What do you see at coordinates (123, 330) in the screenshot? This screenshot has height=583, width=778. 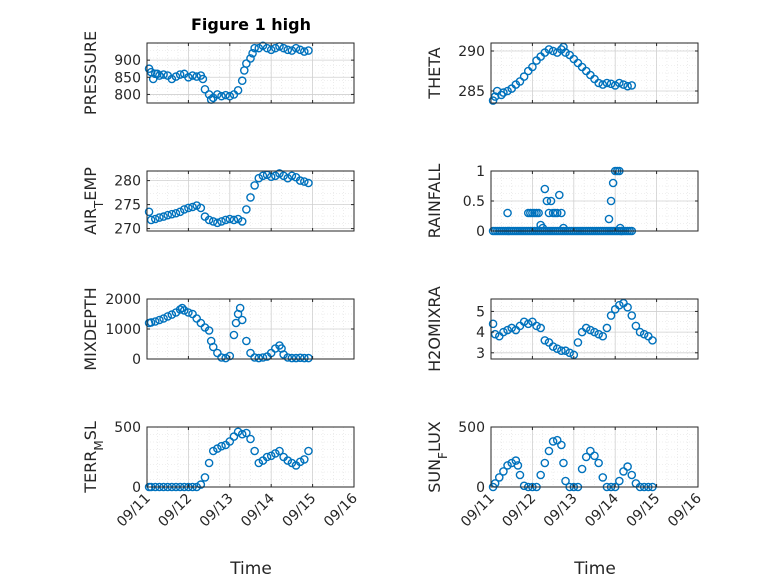 I see `y-tick-label: 1000` at bounding box center [123, 330].